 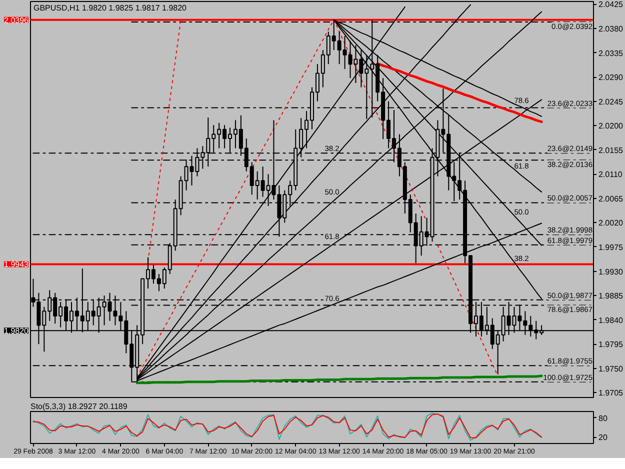 What do you see at coordinates (611, 29) in the screenshot?
I see `y-tick-label: 2.0380` at bounding box center [611, 29].